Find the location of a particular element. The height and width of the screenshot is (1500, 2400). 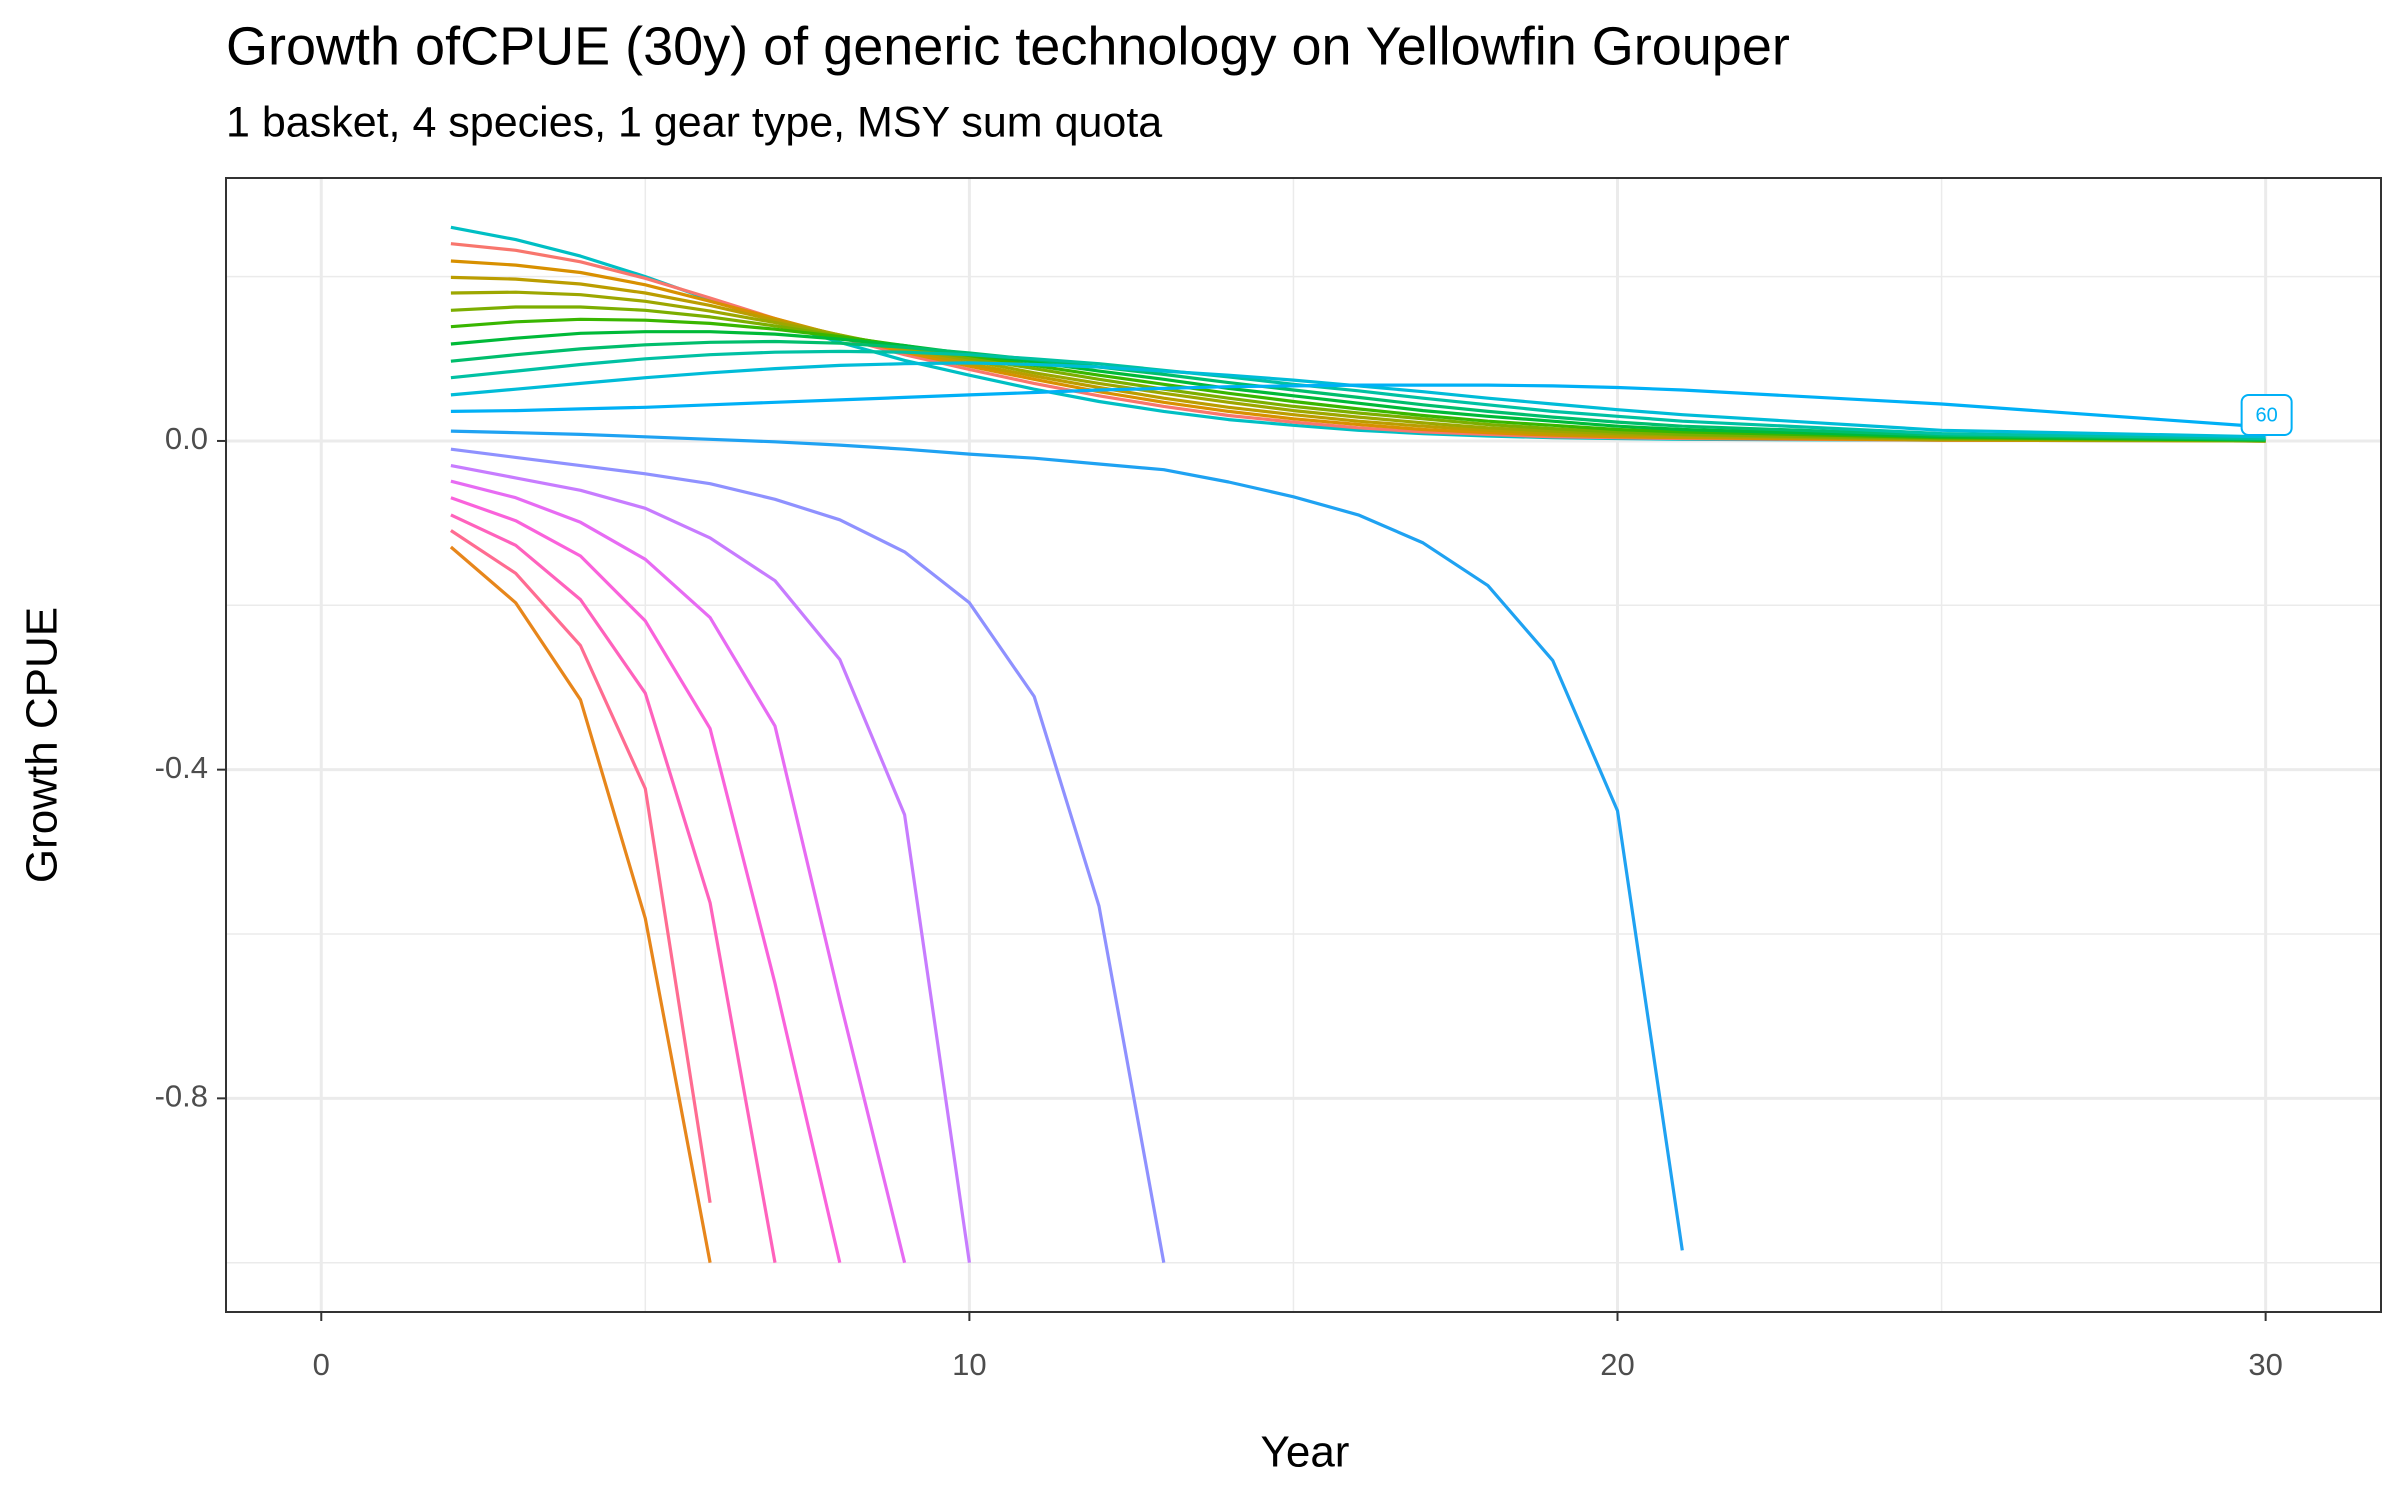

y-tick-label: -0.8 is located at coordinates (181, 1096).